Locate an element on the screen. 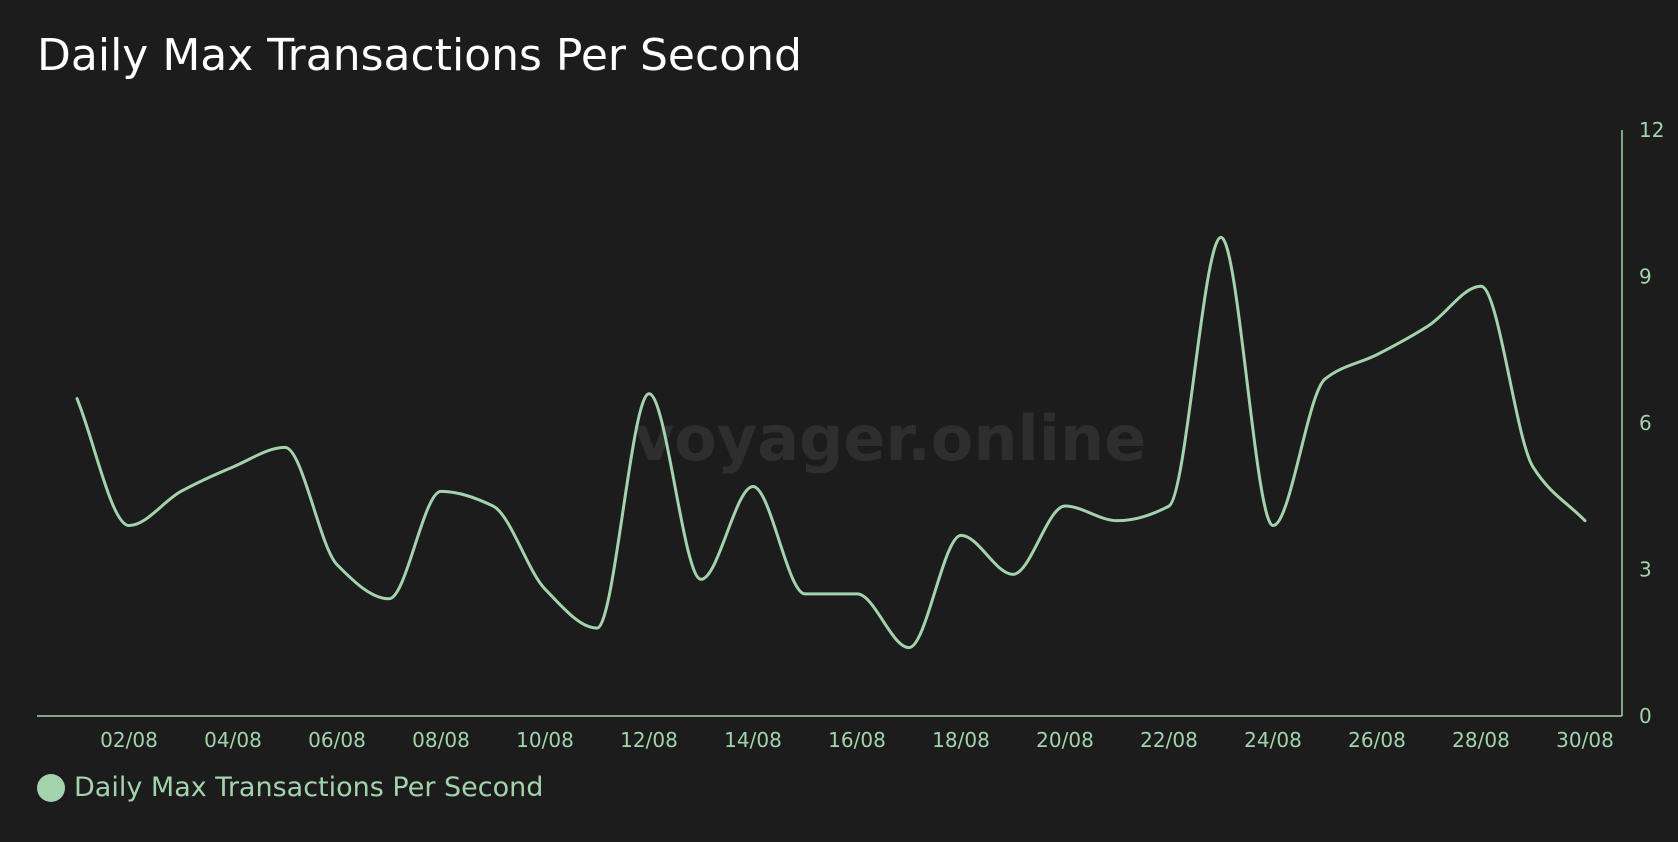  x-tick-label: 18/08 is located at coordinates (961, 740).